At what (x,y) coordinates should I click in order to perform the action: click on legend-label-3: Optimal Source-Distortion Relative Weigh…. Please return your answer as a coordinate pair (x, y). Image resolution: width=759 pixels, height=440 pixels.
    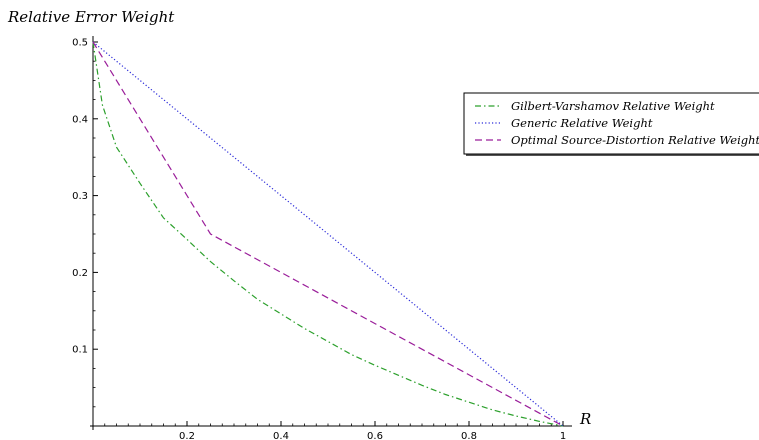
    Looking at the image, I should click on (635, 140).